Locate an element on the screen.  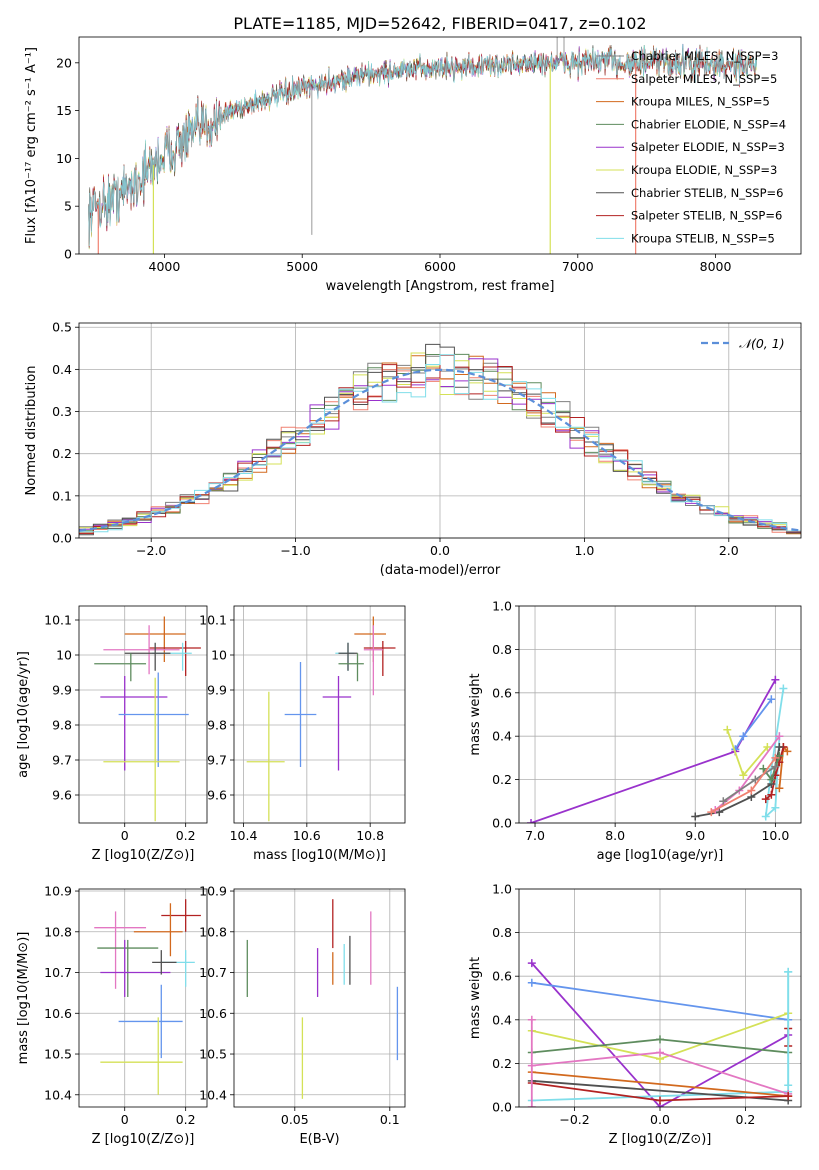
legend-entry: Kroupa ELODIE, N_SSP=3 is located at coordinates (704, 170).